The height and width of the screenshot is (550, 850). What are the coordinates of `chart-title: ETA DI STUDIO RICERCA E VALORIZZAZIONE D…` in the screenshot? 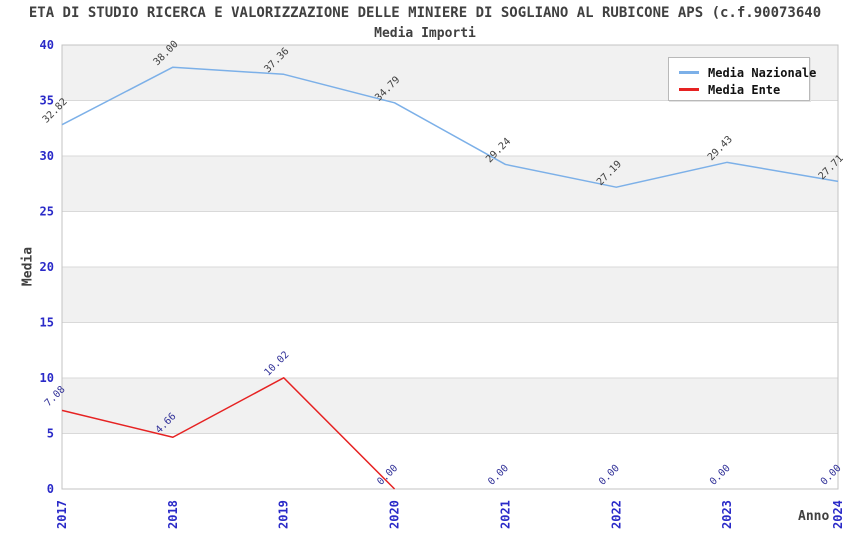 It's located at (425, 13).